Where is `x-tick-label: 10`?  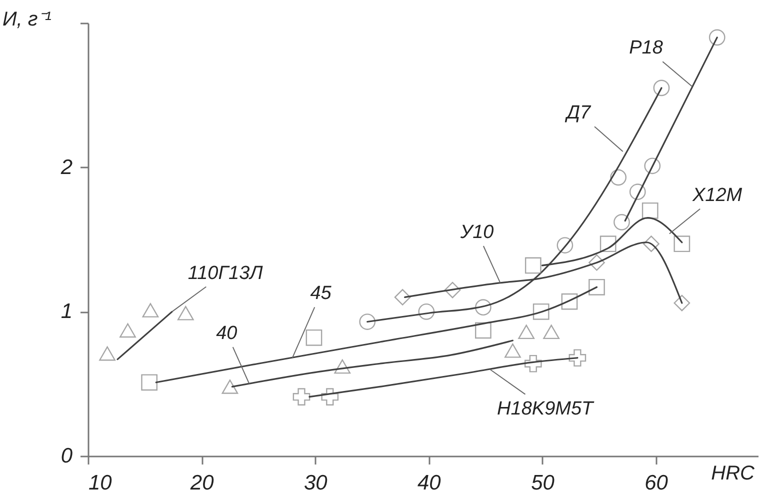 x-tick-label: 10 is located at coordinates (100, 482).